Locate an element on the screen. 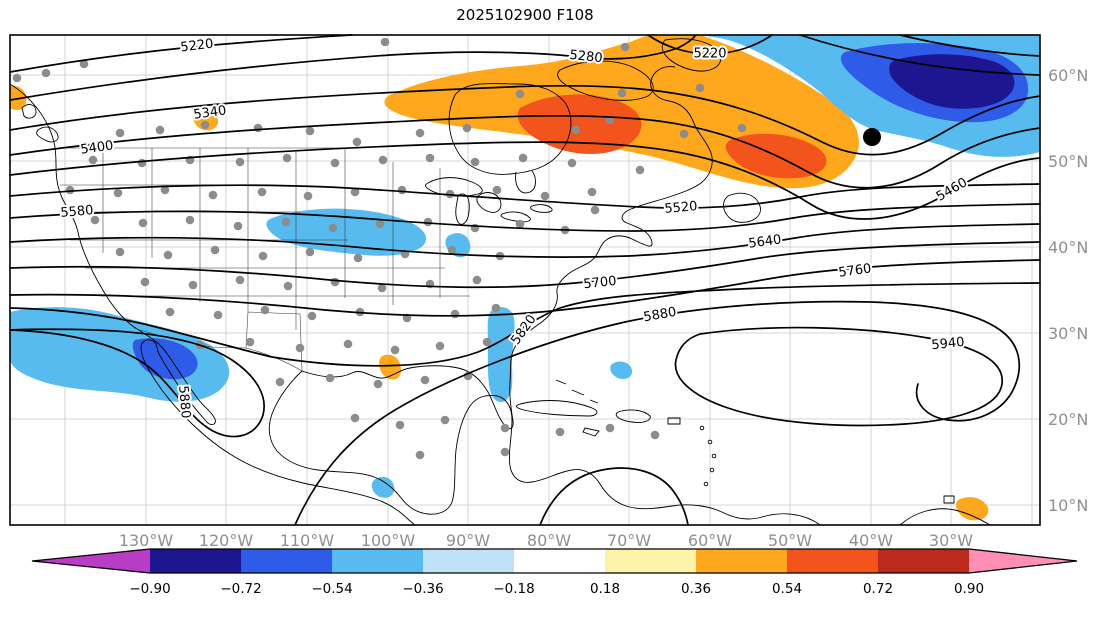 Image resolution: width=1105 pixels, height=619 pixels. contour-label: 5340 is located at coordinates (210, 112).